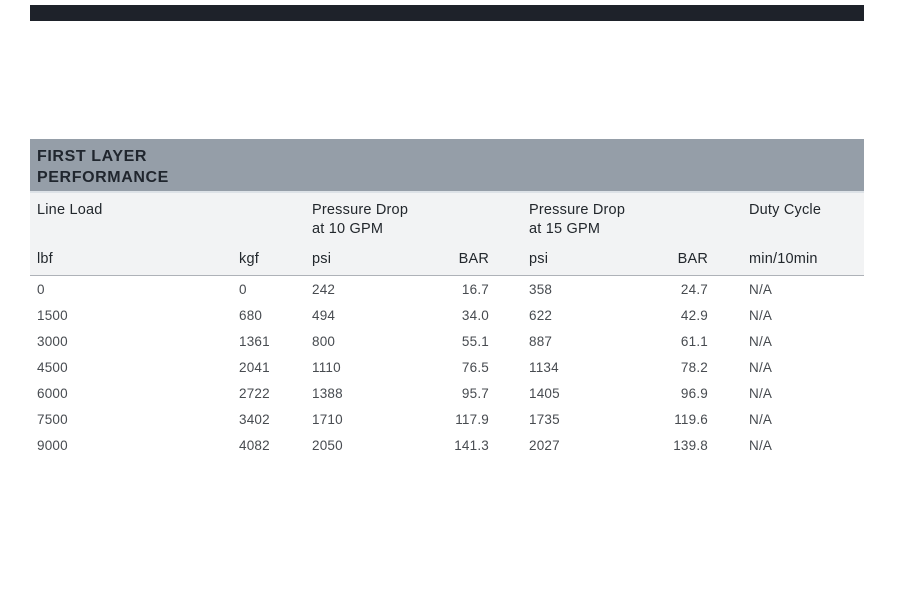  Describe the element at coordinates (274, 367) in the screenshot. I see `table-cell: 2041` at that location.